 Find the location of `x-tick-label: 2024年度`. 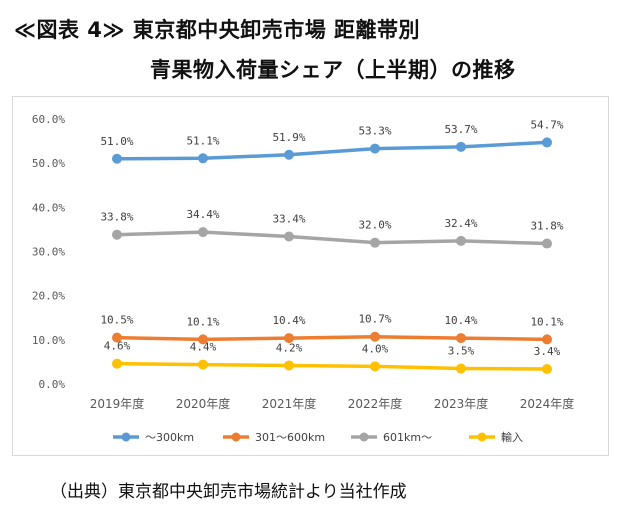

x-tick-label: 2024年度 is located at coordinates (547, 403).